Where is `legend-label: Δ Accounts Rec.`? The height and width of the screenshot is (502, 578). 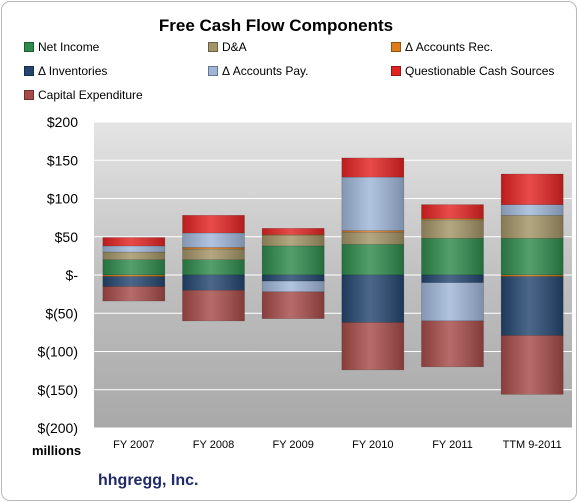
legend-label: Δ Accounts Rec. is located at coordinates (449, 47).